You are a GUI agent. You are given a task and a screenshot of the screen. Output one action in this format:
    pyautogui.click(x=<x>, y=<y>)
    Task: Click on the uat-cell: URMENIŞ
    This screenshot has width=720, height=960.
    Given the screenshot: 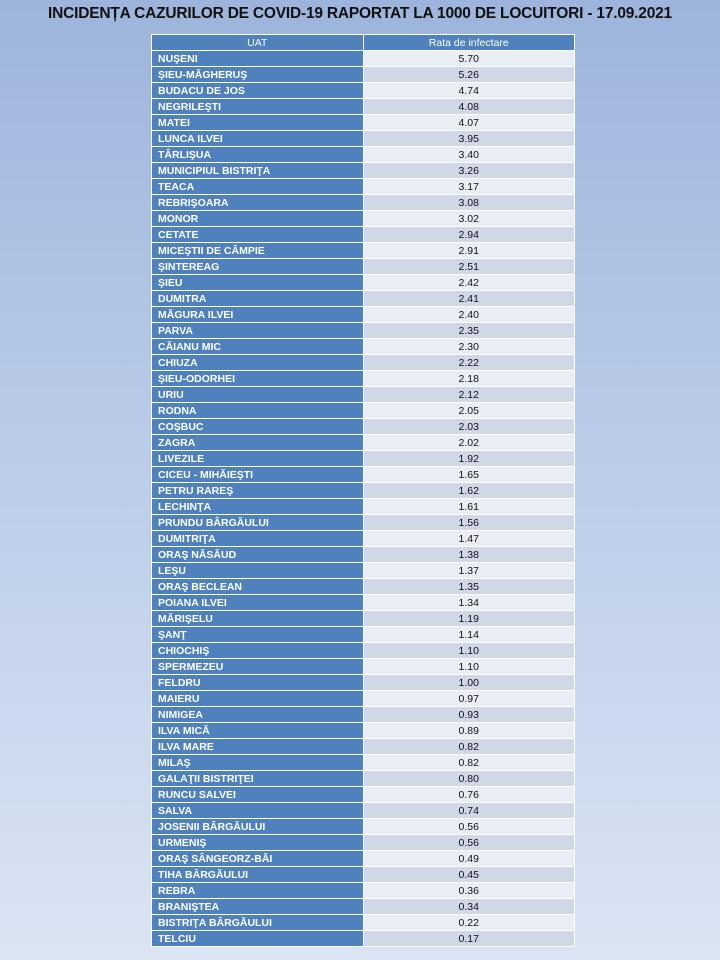 What is the action you would take?
    pyautogui.click(x=257, y=842)
    